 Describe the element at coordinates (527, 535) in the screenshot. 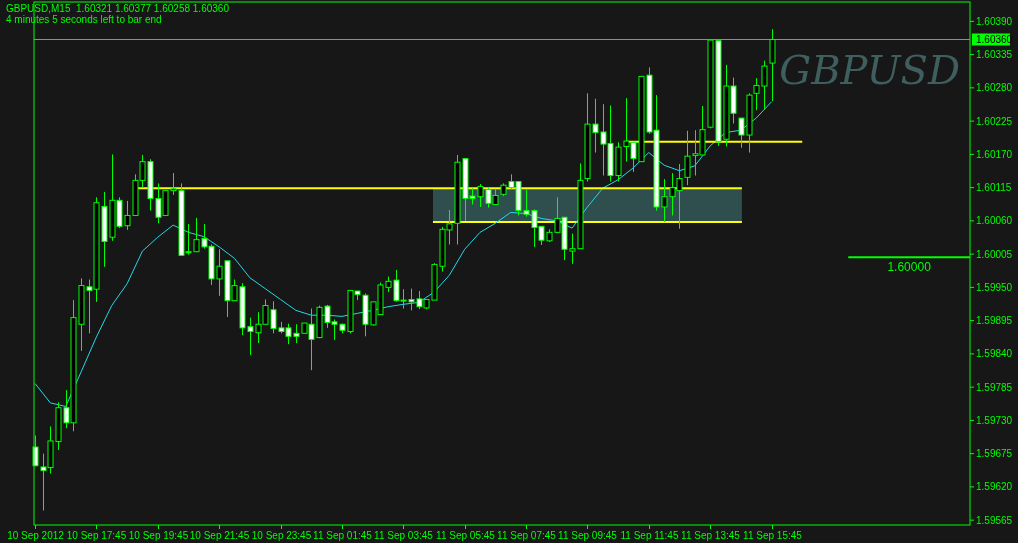

I see `x-tick-label: 11 Sep 07:45` at that location.